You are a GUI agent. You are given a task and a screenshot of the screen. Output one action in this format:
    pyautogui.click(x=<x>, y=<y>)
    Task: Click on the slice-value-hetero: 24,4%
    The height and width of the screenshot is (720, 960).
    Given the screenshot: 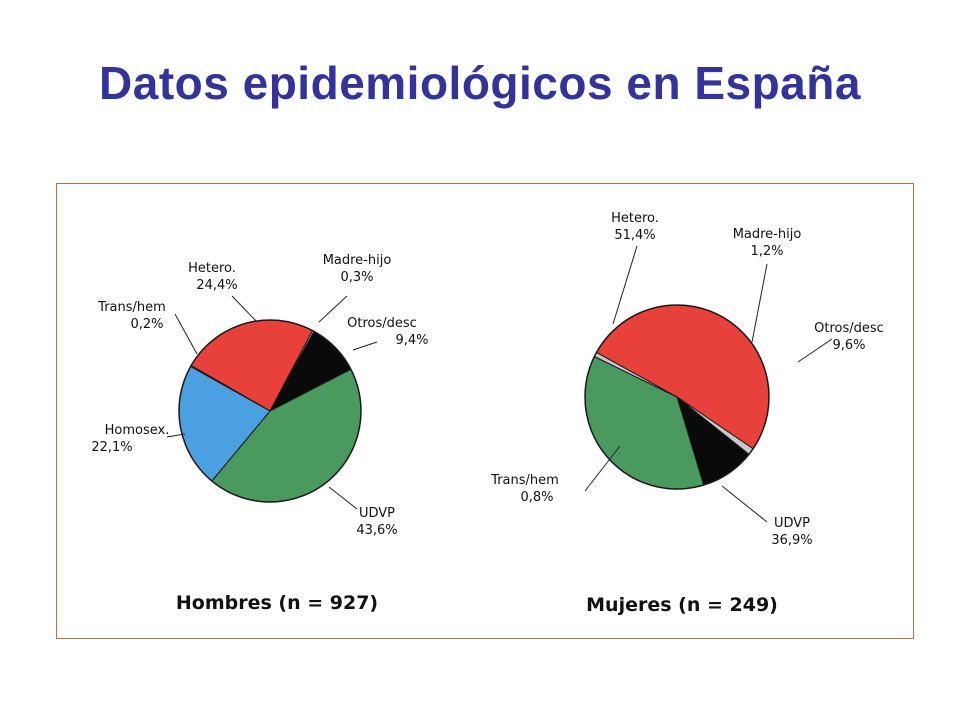 What is the action you would take?
    pyautogui.click(x=216, y=285)
    